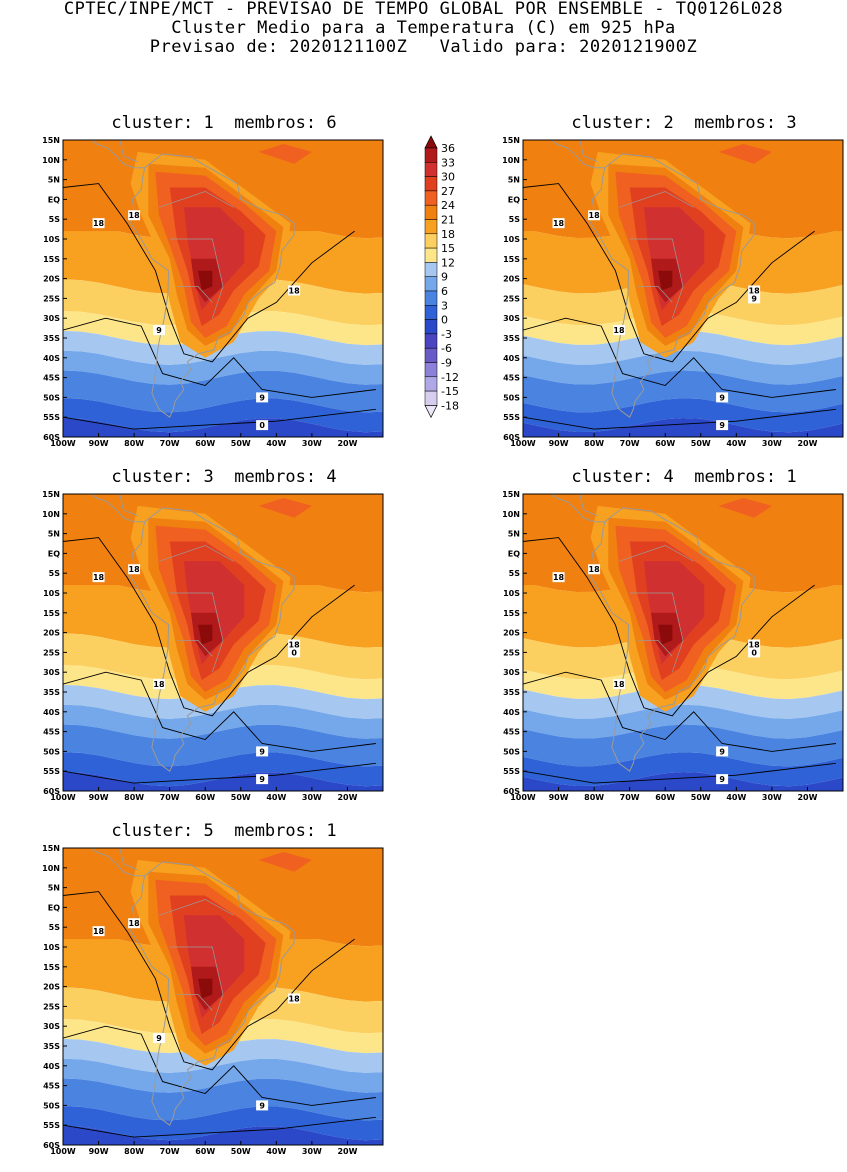 This screenshot has width=847, height=1172. What do you see at coordinates (444, 291) in the screenshot?
I see `colorbar-label: 6` at bounding box center [444, 291].